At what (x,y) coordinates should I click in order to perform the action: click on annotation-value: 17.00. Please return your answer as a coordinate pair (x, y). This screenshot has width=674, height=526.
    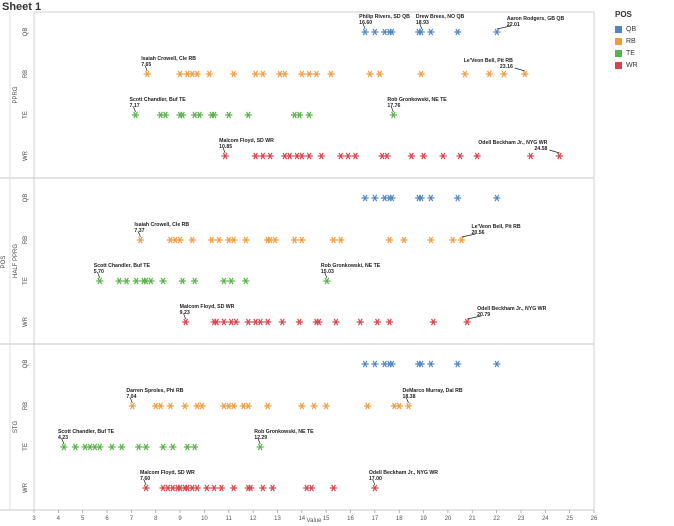
    Looking at the image, I should click on (375, 479).